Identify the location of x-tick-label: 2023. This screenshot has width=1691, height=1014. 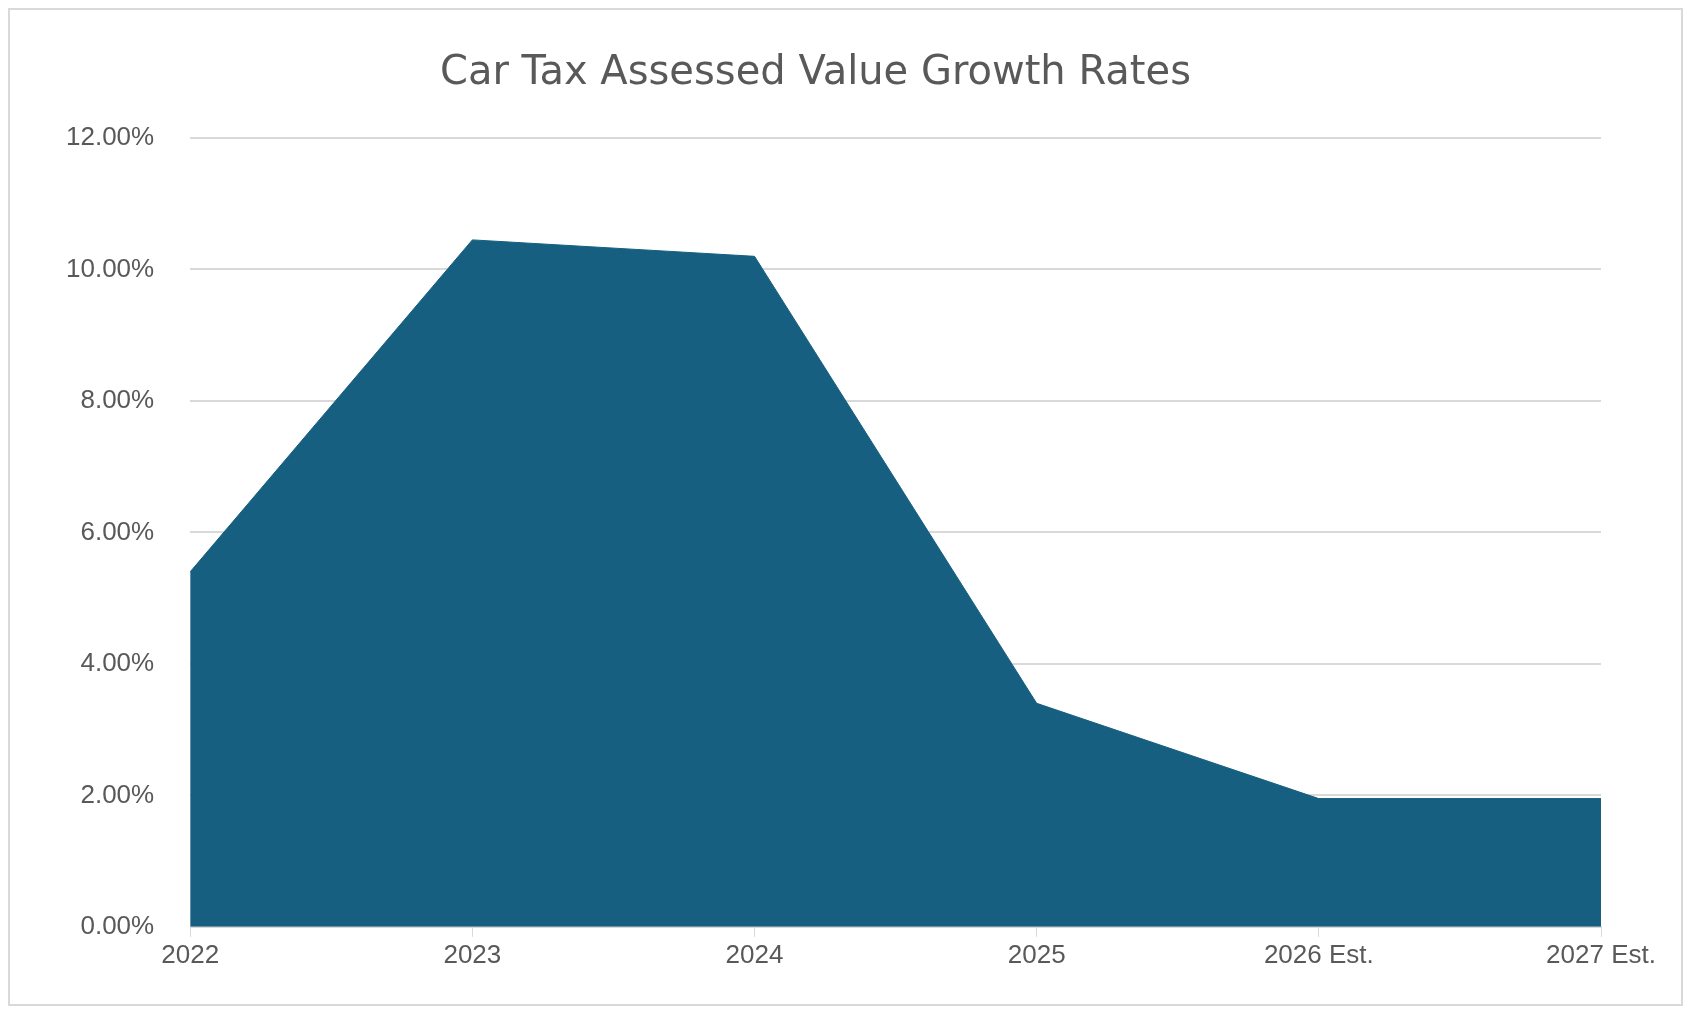
(472, 953).